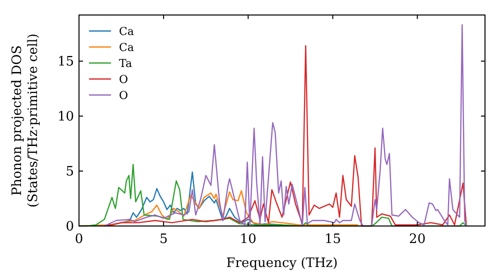 This screenshot has height=280, width=500. What do you see at coordinates (70, 227) in the screenshot?
I see `y-tick-label: 0` at bounding box center [70, 227].